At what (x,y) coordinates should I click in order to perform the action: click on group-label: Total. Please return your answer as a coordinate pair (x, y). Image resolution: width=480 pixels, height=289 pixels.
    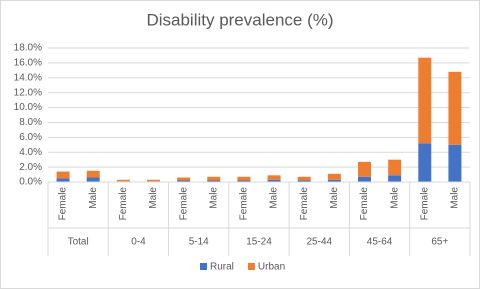
    Looking at the image, I should click on (78, 242).